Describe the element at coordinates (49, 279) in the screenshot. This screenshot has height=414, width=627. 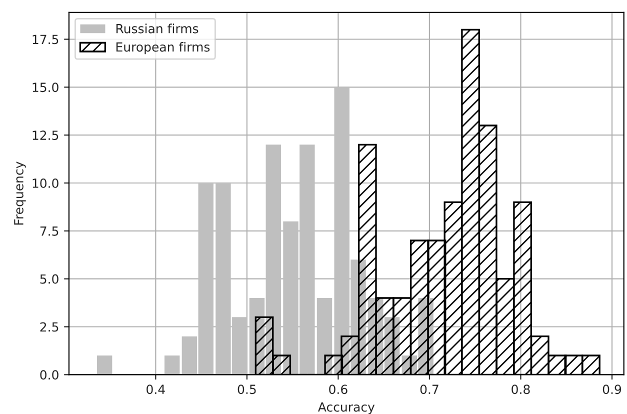
I see `y-tick-label: 5.0` at that location.